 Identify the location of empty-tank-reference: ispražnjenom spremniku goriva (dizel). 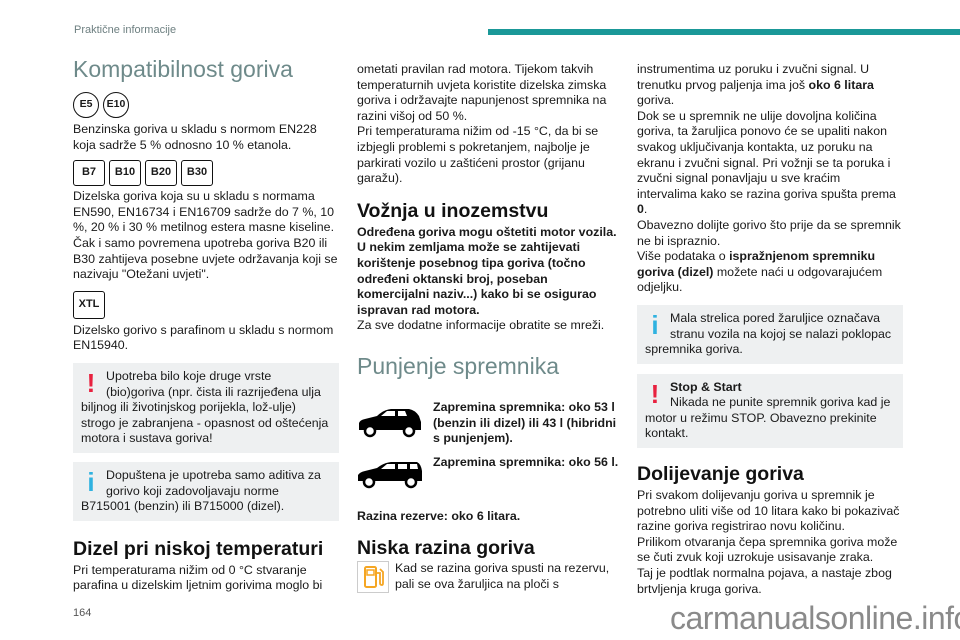
(756, 264).